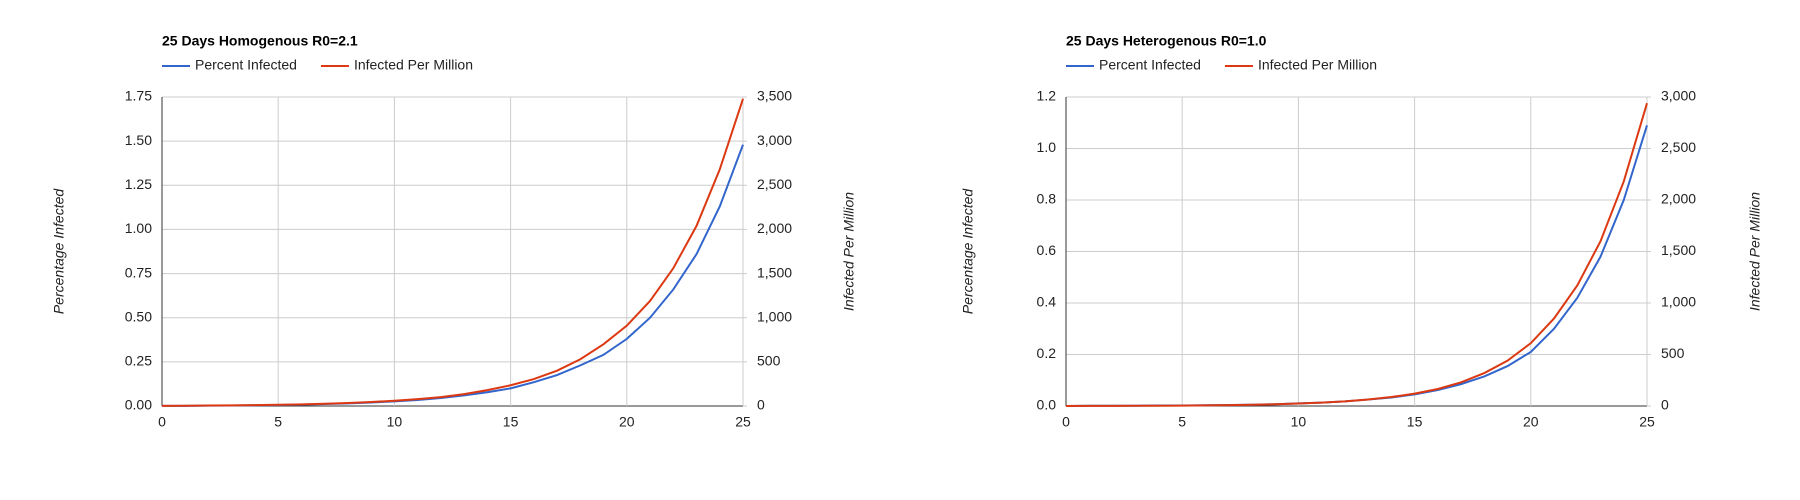 This screenshot has width=1800, height=500. Describe the element at coordinates (138, 316) in the screenshot. I see `y-tick-label: 0.50` at that location.